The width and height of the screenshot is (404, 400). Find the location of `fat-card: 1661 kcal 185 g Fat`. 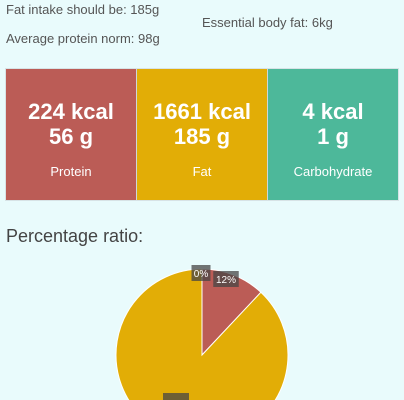

fat-card: 1661 kcal 185 g Fat is located at coordinates (202, 134).